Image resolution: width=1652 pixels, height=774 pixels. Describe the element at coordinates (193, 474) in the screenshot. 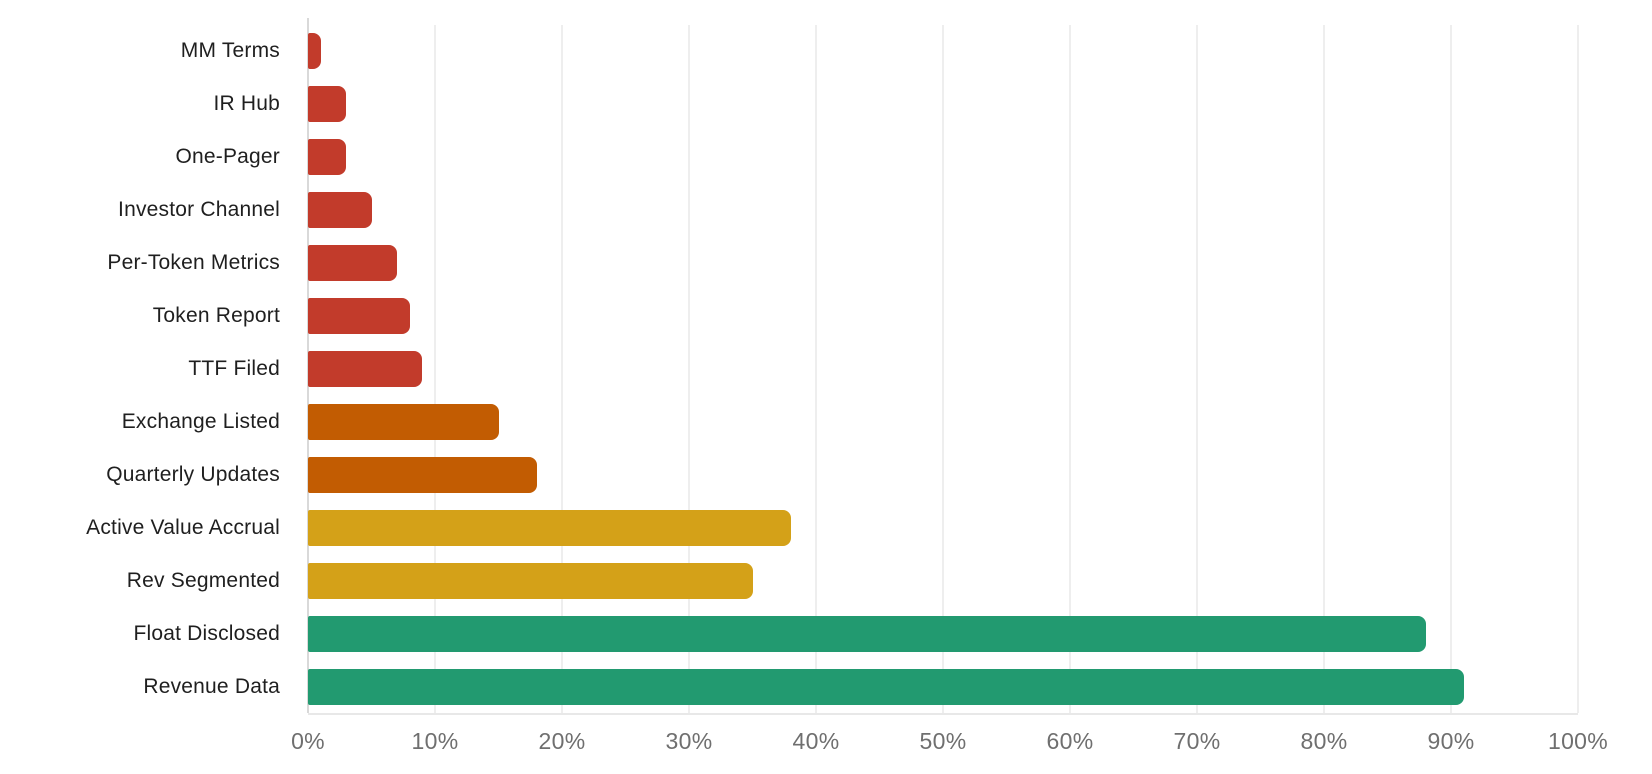

I see `category-label: Quarterly Updates` at that location.